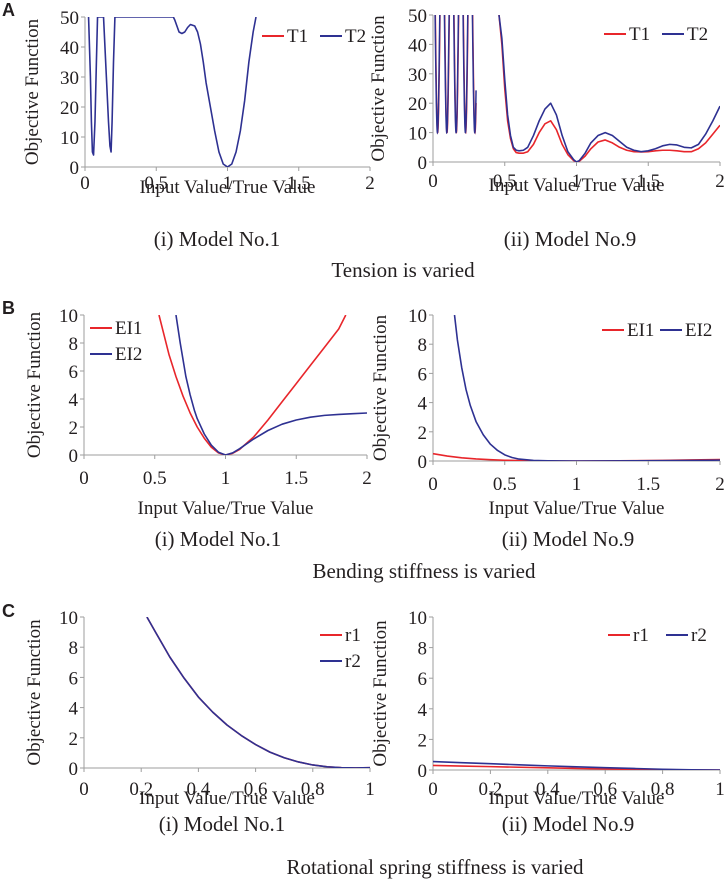 The width and height of the screenshot is (726, 885). I want to click on panel-letter-c: C, so click(8, 611).